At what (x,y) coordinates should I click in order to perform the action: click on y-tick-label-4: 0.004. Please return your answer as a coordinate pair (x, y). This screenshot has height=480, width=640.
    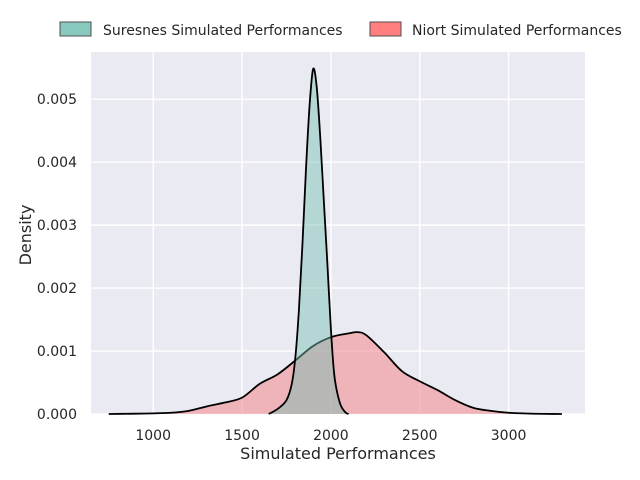
    Looking at the image, I should click on (57, 163).